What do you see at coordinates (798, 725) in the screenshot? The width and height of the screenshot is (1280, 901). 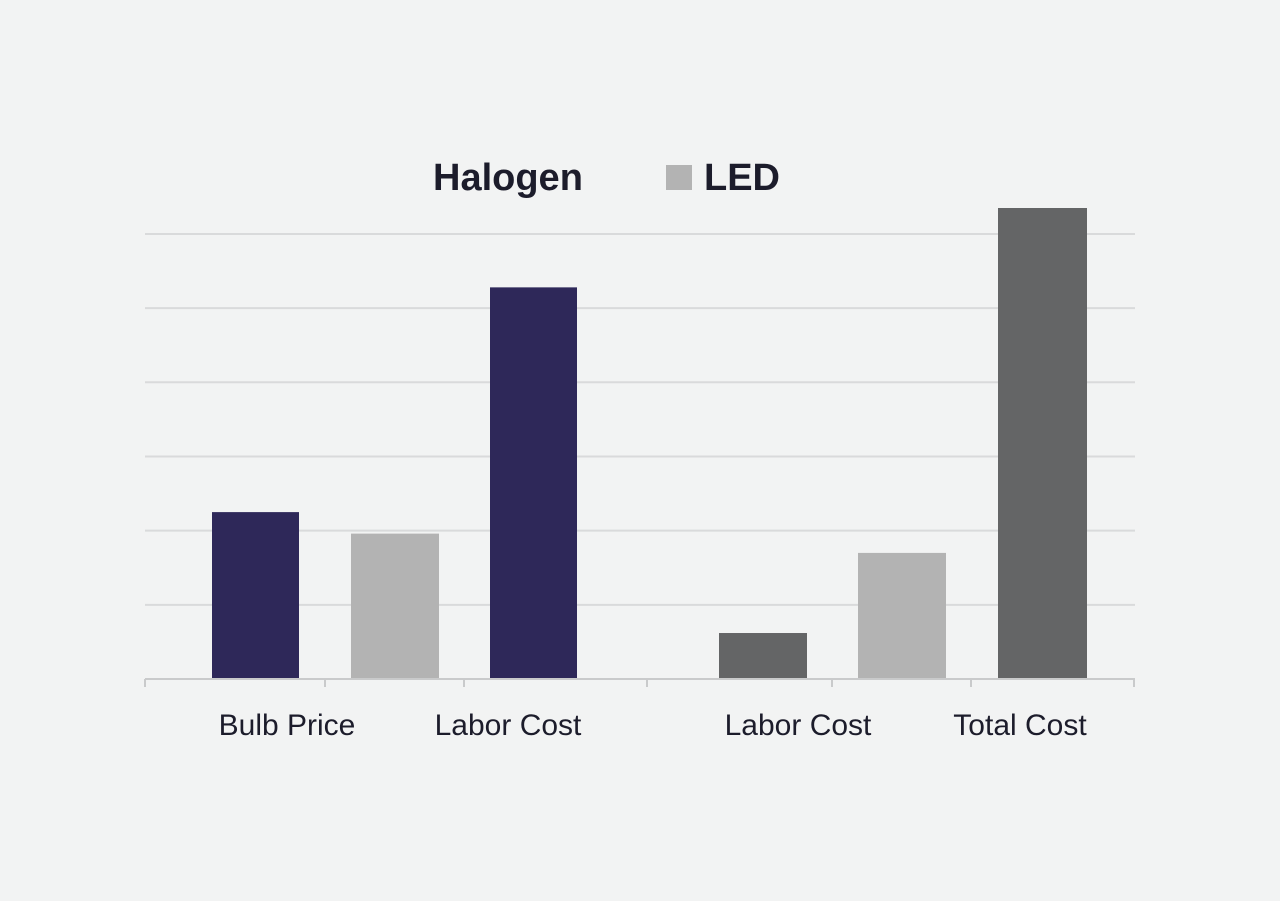 I see `x-tick-label-3: Labor Cost` at bounding box center [798, 725].